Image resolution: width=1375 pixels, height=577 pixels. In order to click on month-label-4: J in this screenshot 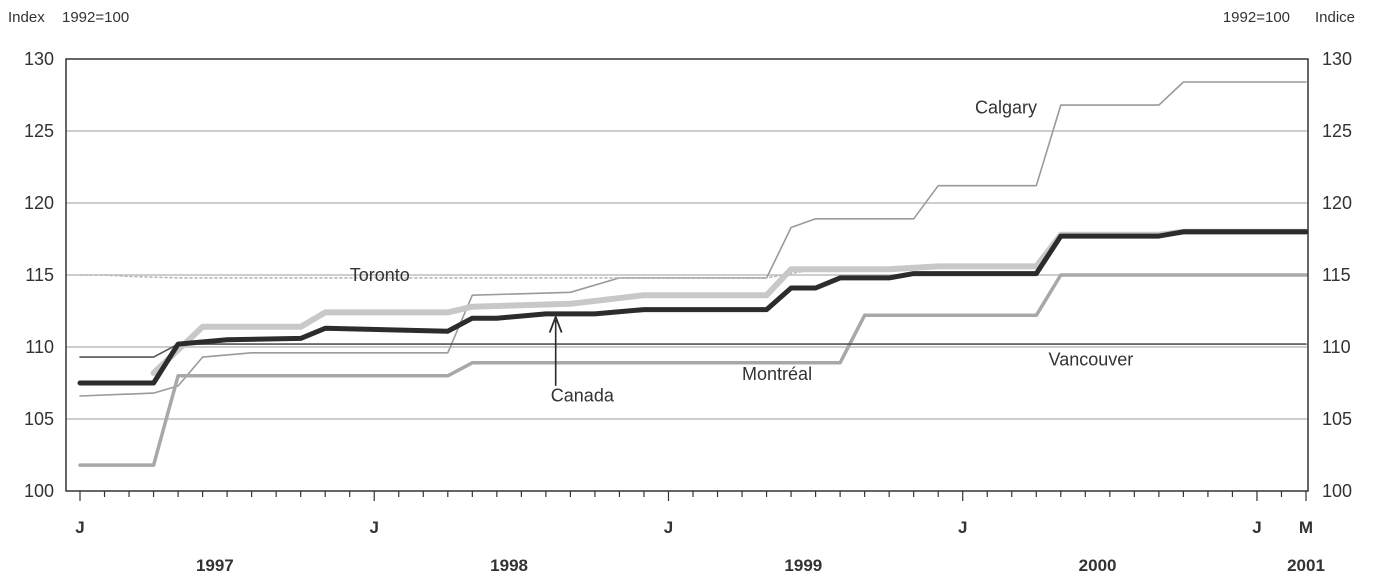, I will do `click(1256, 527)`.